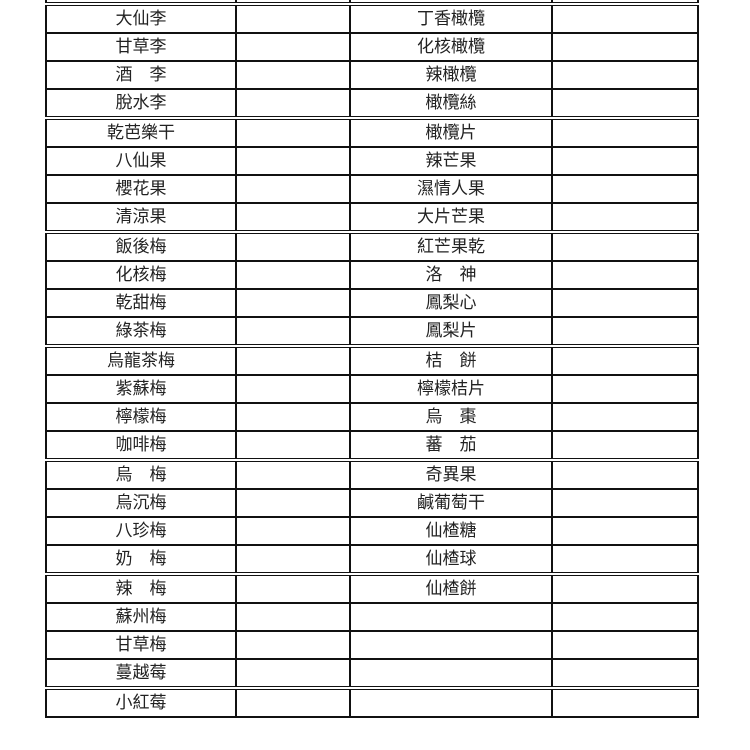 The width and height of the screenshot is (750, 750). I want to click on table-row: 咖啡梅 蕃 茄, so click(372, 445).